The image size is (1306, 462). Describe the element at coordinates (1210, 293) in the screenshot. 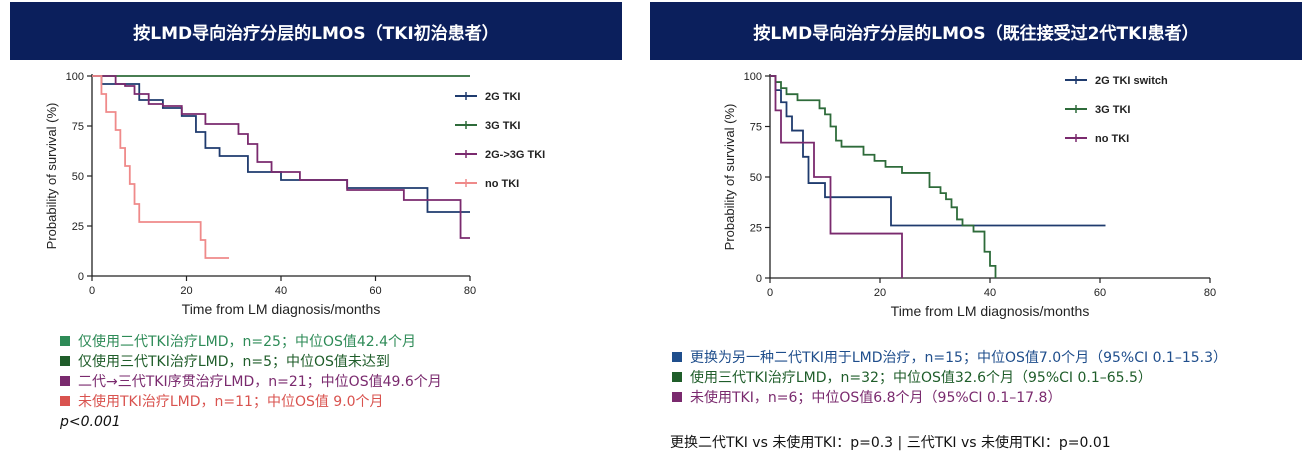

I see `right-x-tick-label-4: 80` at that location.